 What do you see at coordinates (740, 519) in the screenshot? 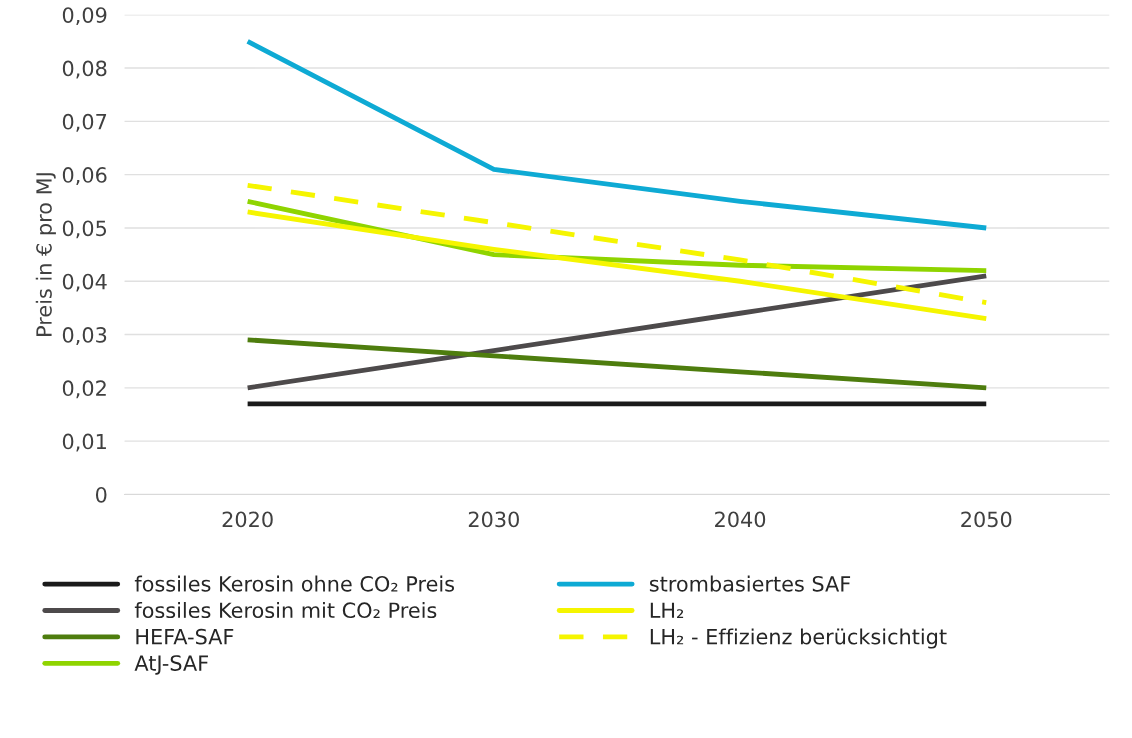
I see `x-tick-label: 2040` at bounding box center [740, 519].